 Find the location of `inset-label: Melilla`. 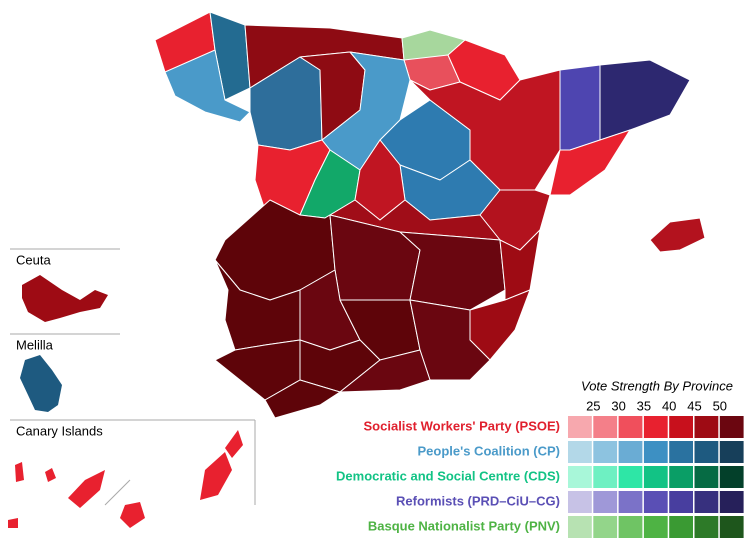

inset-label: Melilla is located at coordinates (35, 344).